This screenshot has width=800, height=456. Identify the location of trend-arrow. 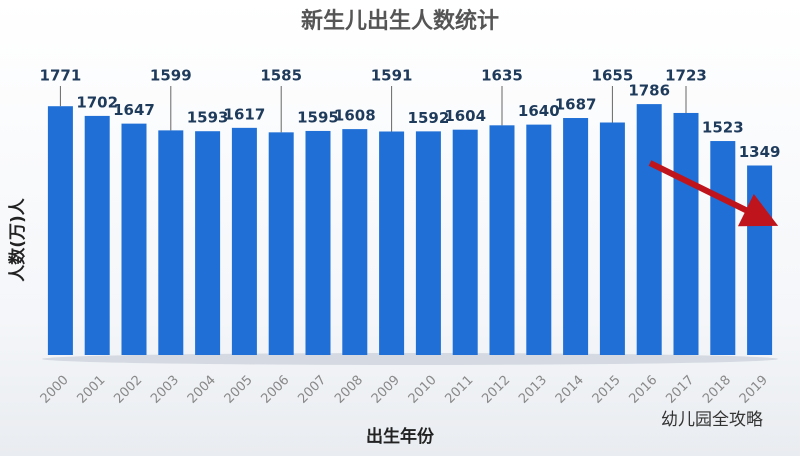
(713, 193).